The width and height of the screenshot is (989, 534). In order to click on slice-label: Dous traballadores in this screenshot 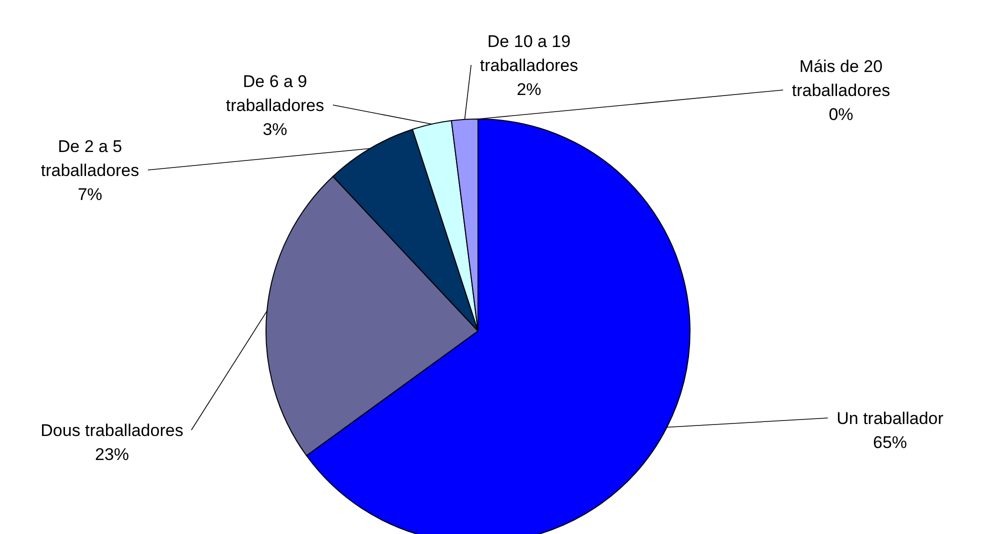, I will do `click(112, 430)`.